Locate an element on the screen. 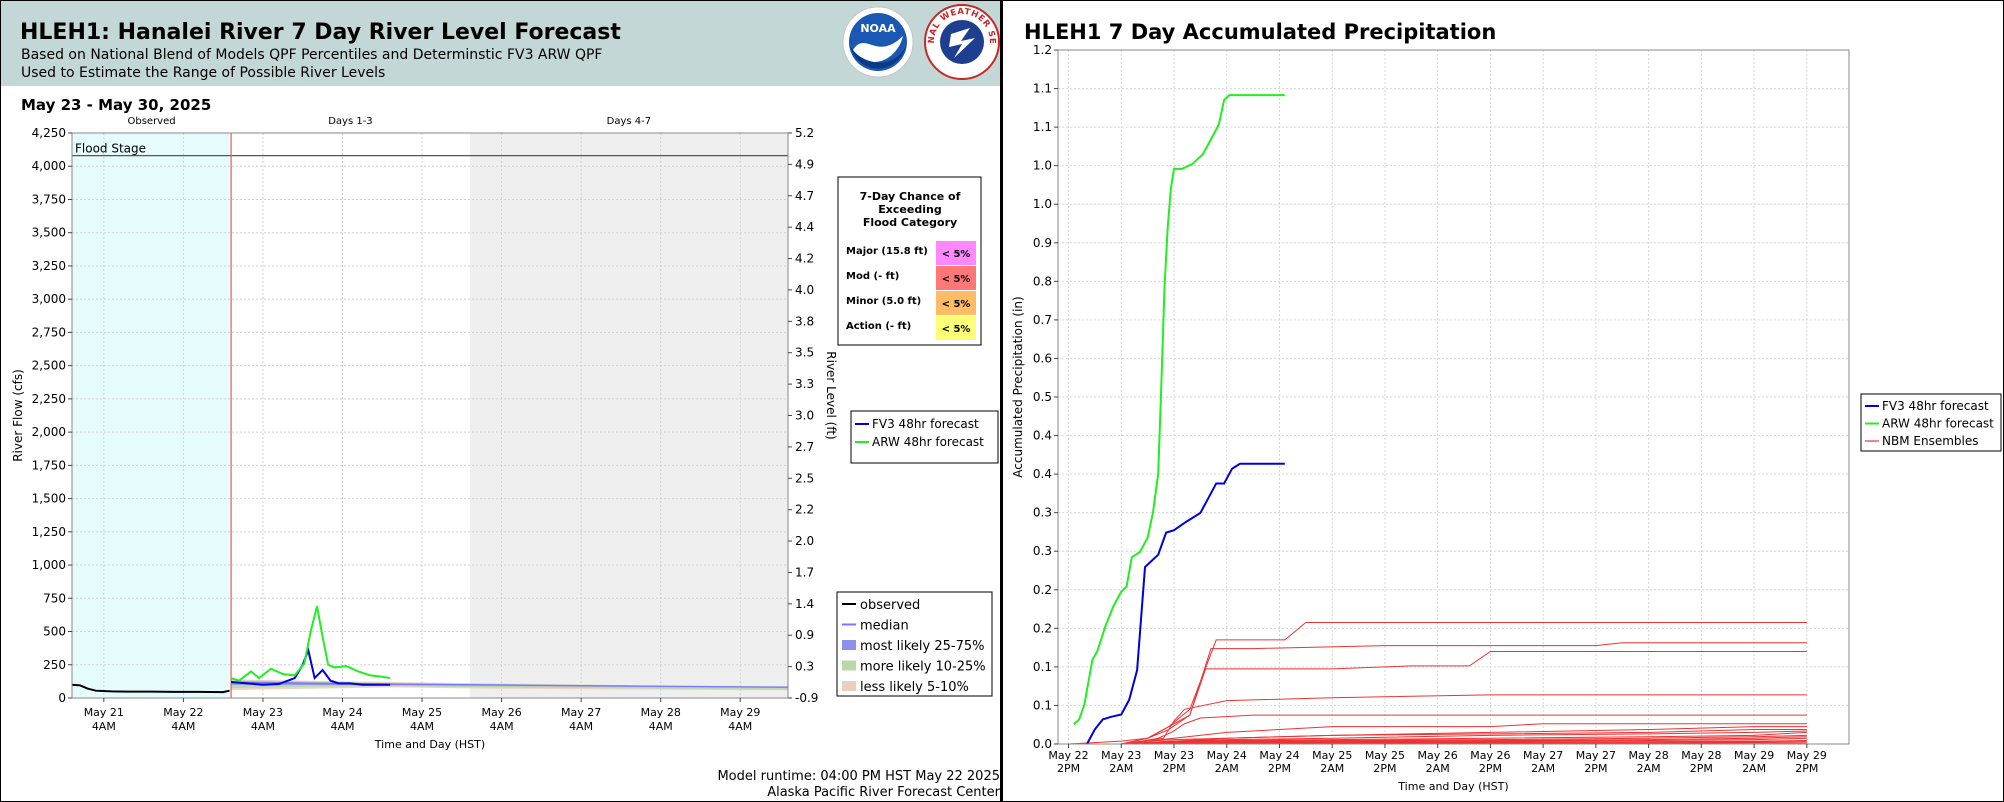 This screenshot has height=802, width=2004. y2-tick-label: 4.2 is located at coordinates (804, 259).